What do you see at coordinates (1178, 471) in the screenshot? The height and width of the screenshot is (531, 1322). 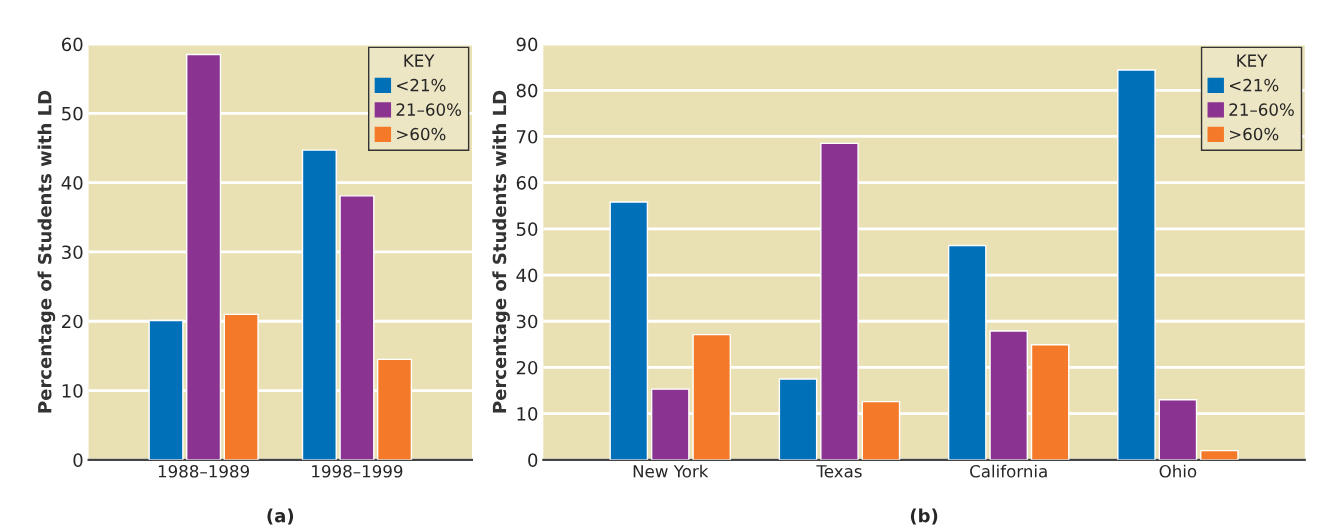 I see `x-tick-label: Ohio` at bounding box center [1178, 471].